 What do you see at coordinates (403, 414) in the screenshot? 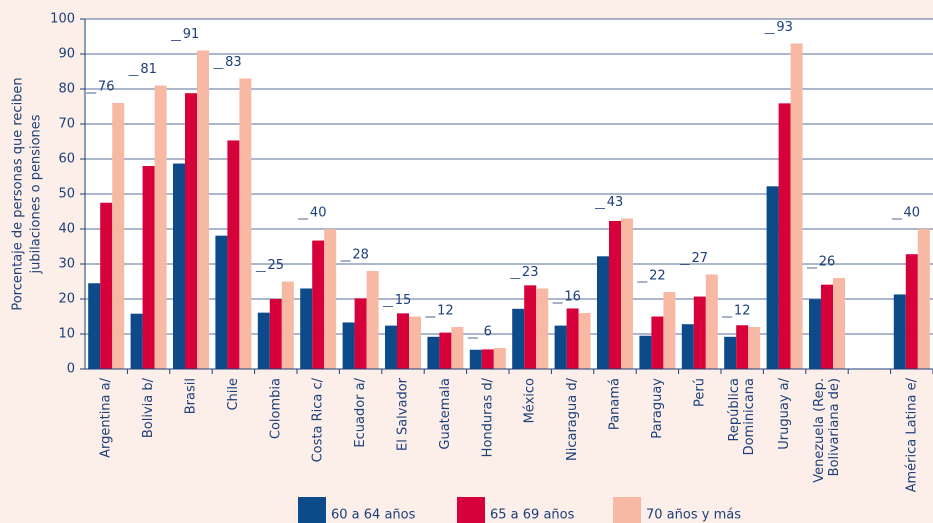
I see `x-tick-label: El Salvador` at bounding box center [403, 414].